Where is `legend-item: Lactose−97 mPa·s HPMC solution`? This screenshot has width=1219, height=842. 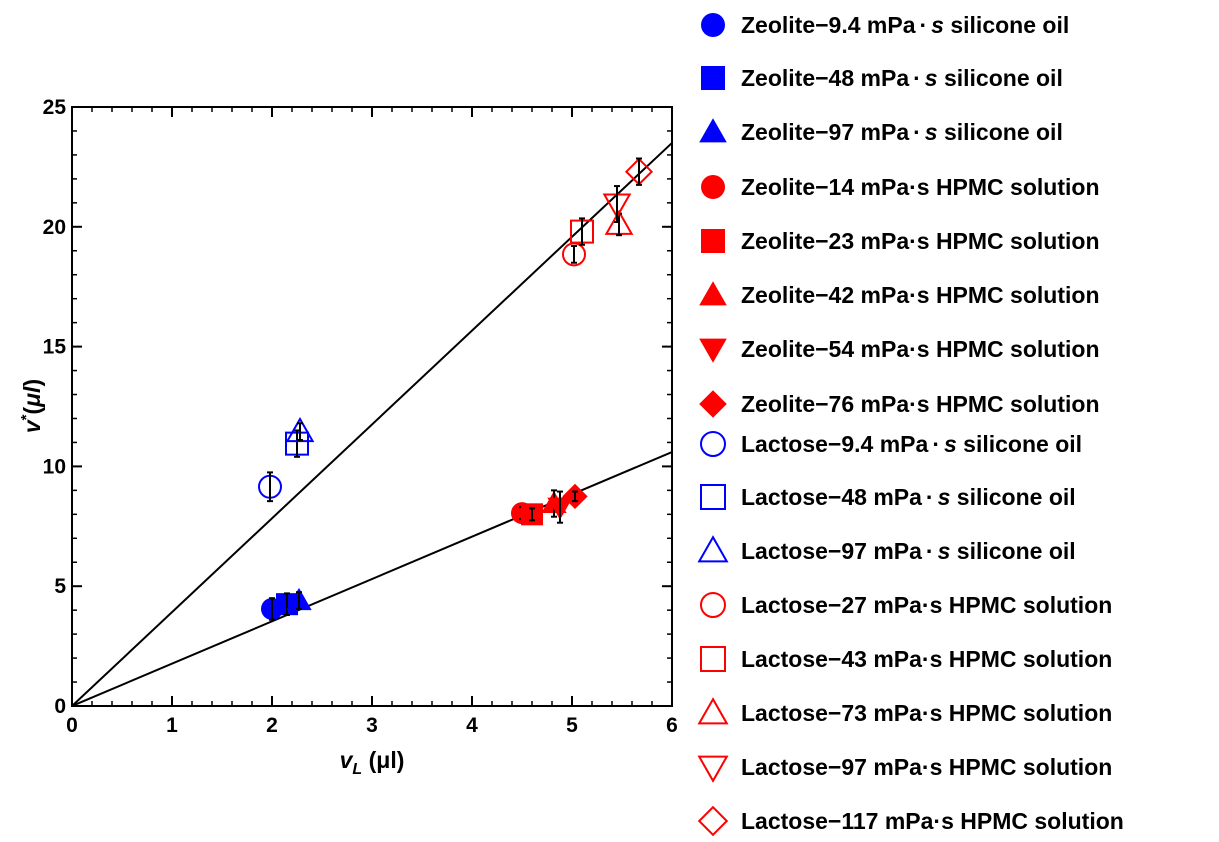
legend-item: Lactose−97 mPa·s HPMC solution is located at coordinates (904, 767).